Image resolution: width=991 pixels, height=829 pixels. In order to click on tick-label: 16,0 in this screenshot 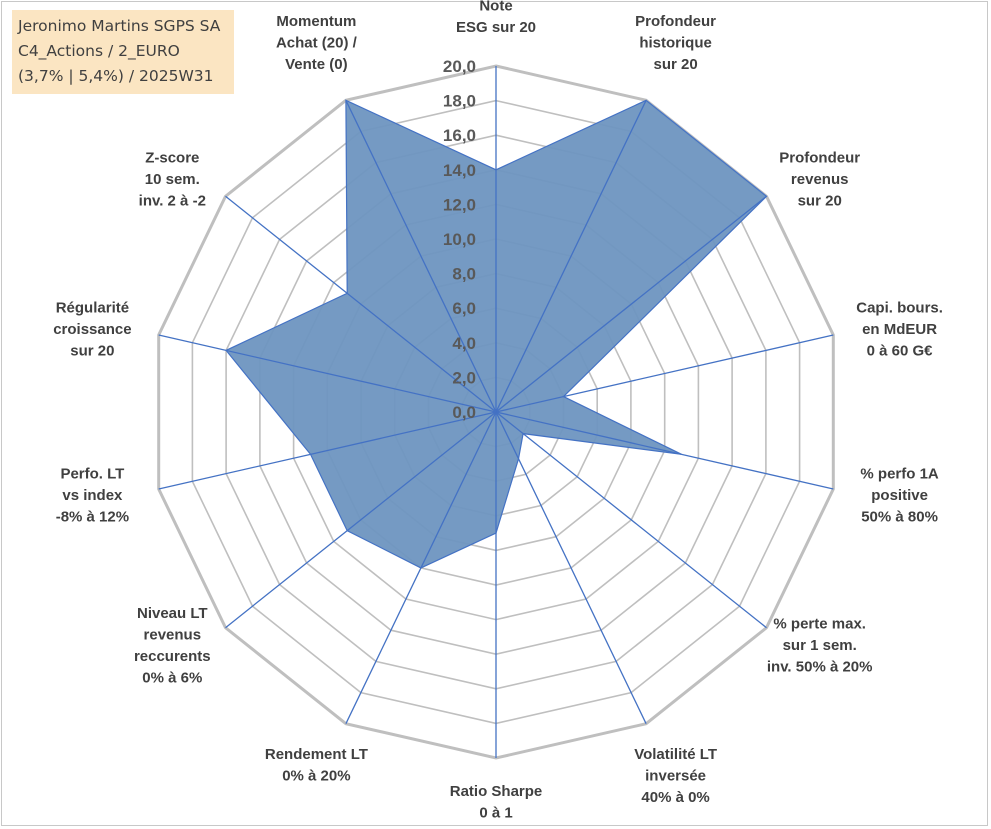, I will do `click(459, 135)`.